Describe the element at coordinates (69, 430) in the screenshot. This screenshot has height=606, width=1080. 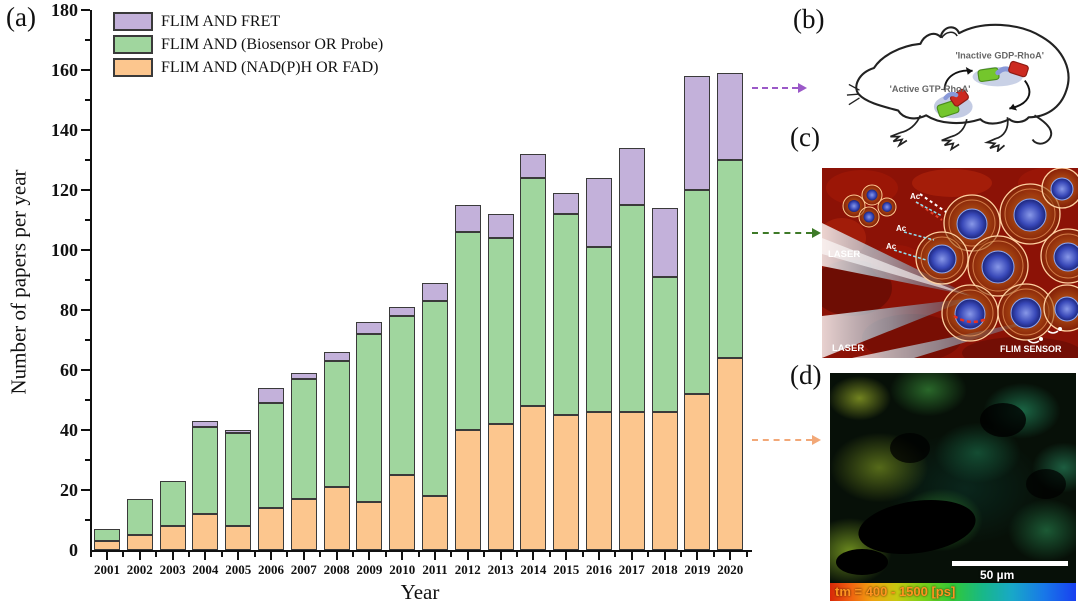
I see `y-axis-tick-label: 40` at that location.